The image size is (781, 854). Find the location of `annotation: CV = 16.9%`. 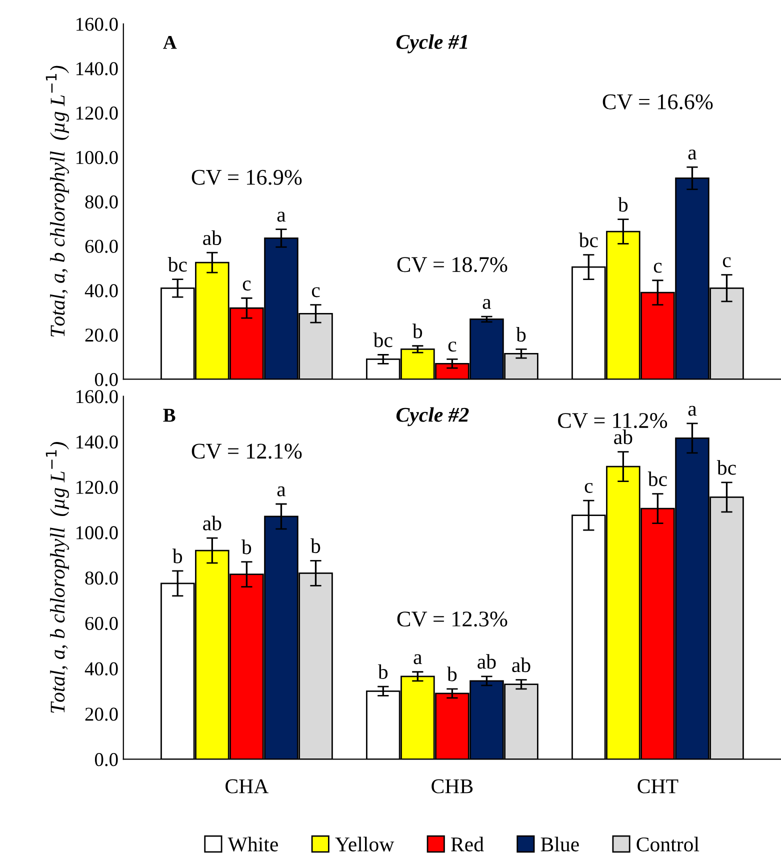

annotation: CV = 16.9% is located at coordinates (247, 177).